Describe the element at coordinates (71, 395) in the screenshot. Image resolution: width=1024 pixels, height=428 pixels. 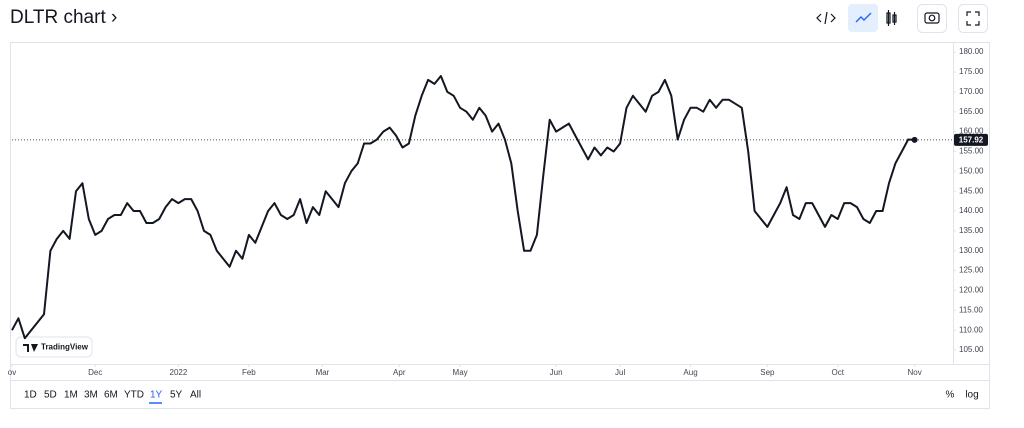
I see `range-button: 1M` at that location.